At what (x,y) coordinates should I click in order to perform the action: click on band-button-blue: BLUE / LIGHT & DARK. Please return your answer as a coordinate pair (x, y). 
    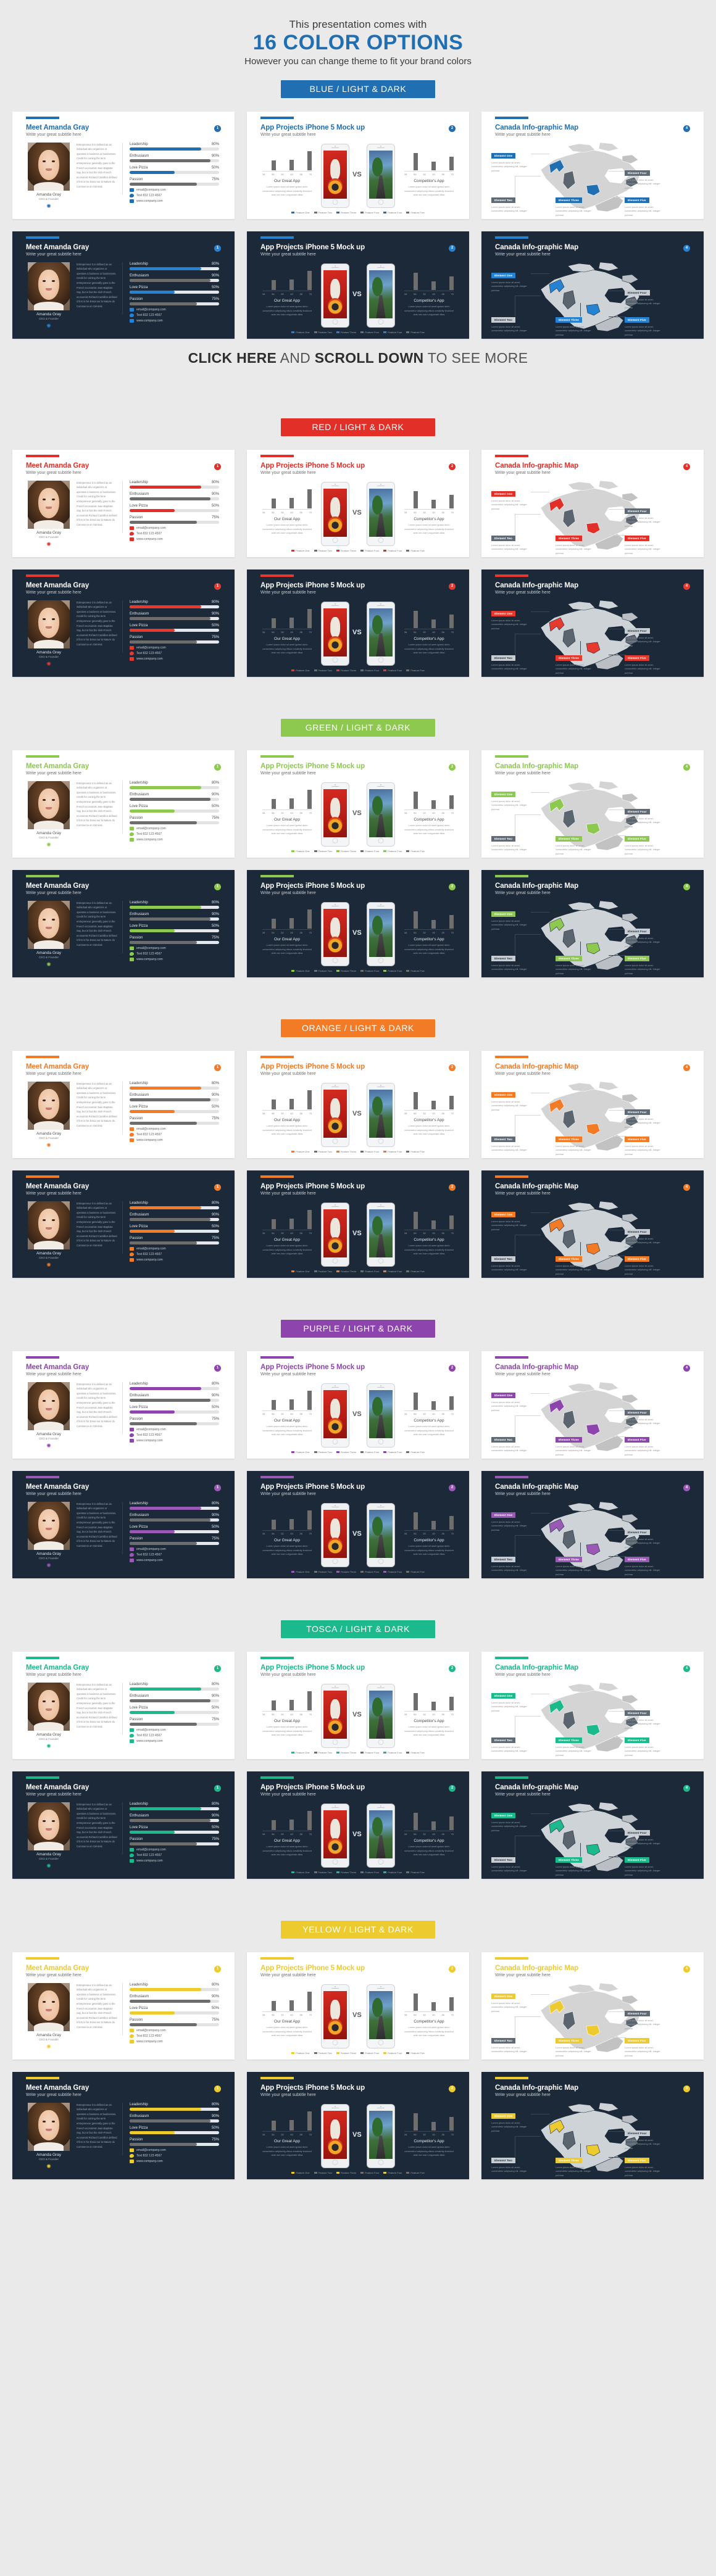
    Looking at the image, I should click on (358, 89).